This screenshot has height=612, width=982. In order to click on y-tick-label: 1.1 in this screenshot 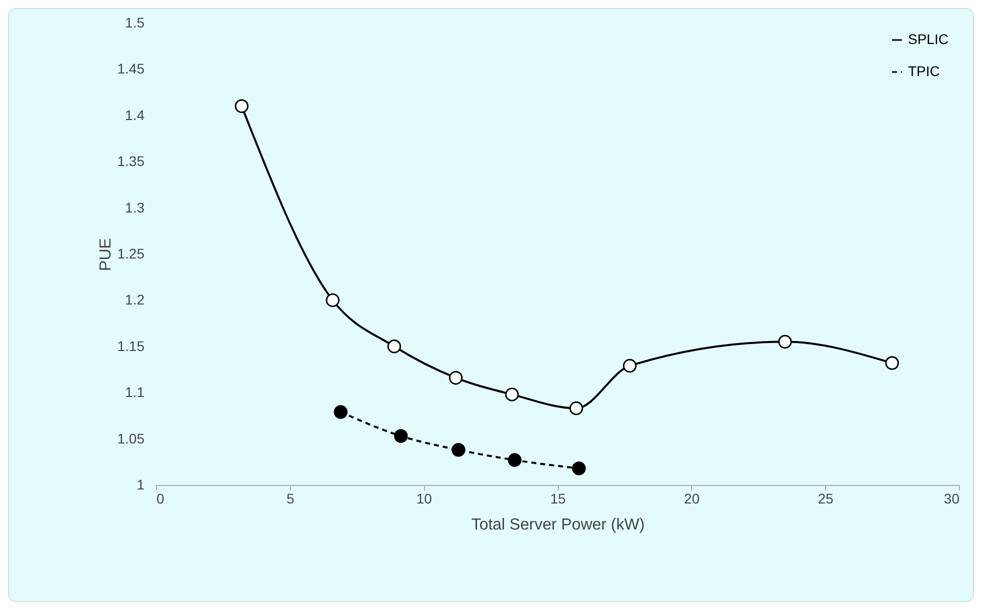, I will do `click(135, 392)`.